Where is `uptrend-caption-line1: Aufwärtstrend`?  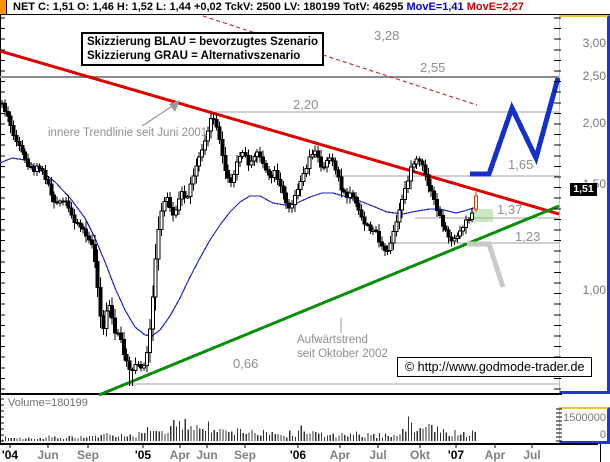
uptrend-caption-line1: Aufwärtstrend is located at coordinates (332, 340).